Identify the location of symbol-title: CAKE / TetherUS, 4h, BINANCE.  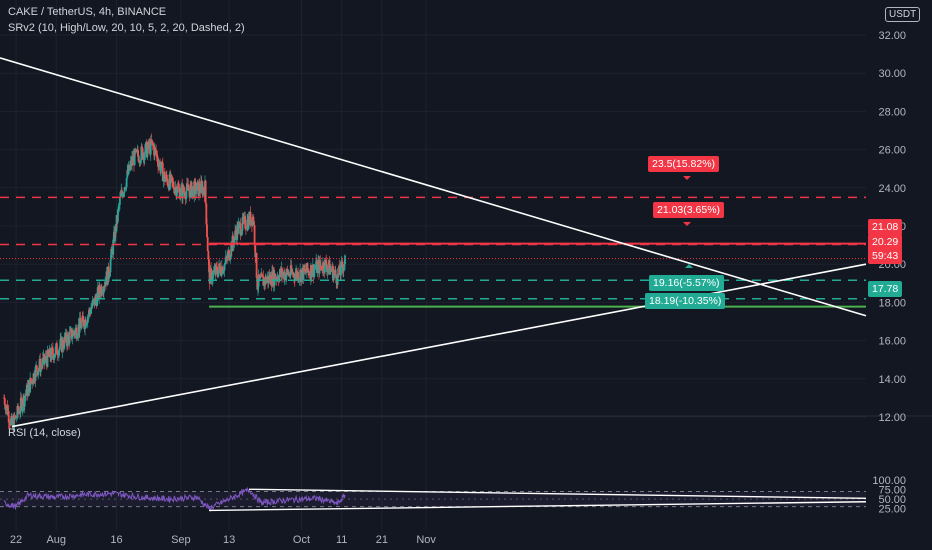
(87, 12).